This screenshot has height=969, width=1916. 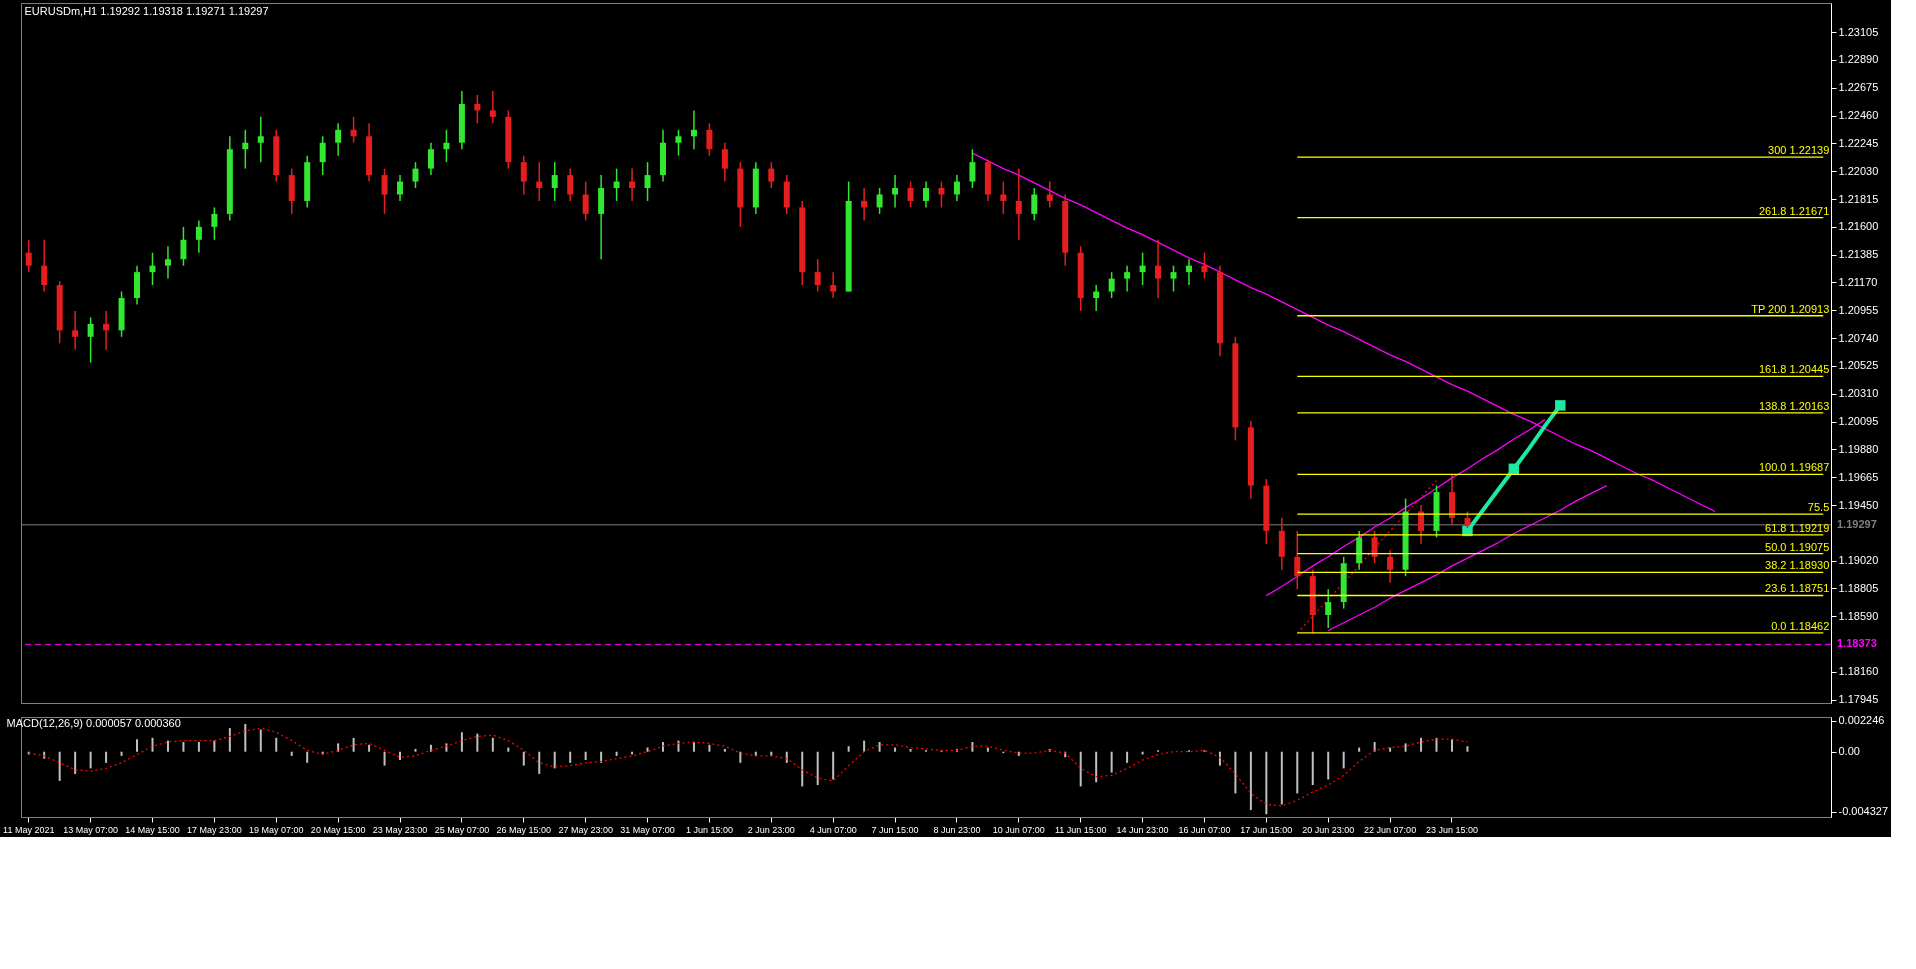 I want to click on series-label: 0.0 1.18462, so click(x=1800, y=625).